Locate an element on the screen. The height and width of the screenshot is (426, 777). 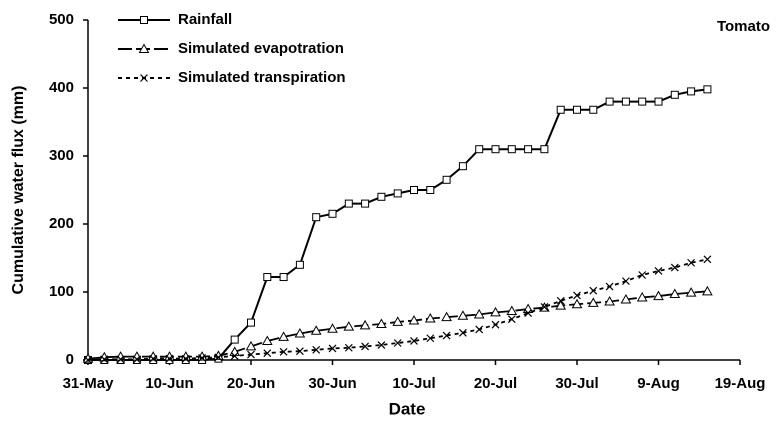
legend-label: Simulated transpiration is located at coordinates (262, 77).